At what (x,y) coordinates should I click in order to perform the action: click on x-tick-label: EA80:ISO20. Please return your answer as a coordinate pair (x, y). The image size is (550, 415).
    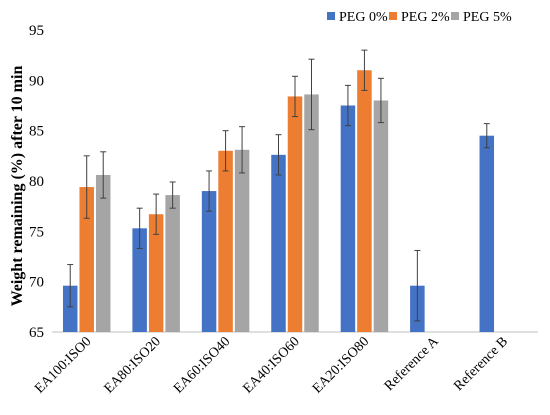
    Looking at the image, I should click on (133, 365).